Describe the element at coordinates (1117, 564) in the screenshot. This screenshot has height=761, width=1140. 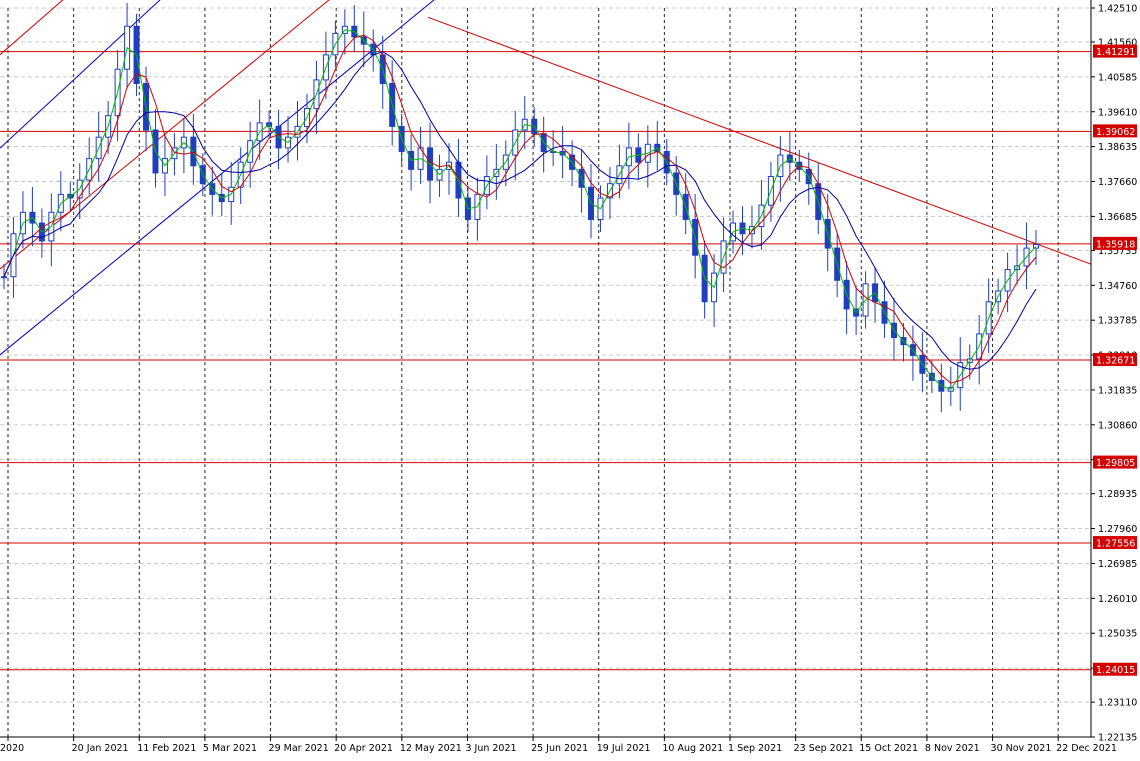
I see `y-tick-label-16: 1.26985` at that location.